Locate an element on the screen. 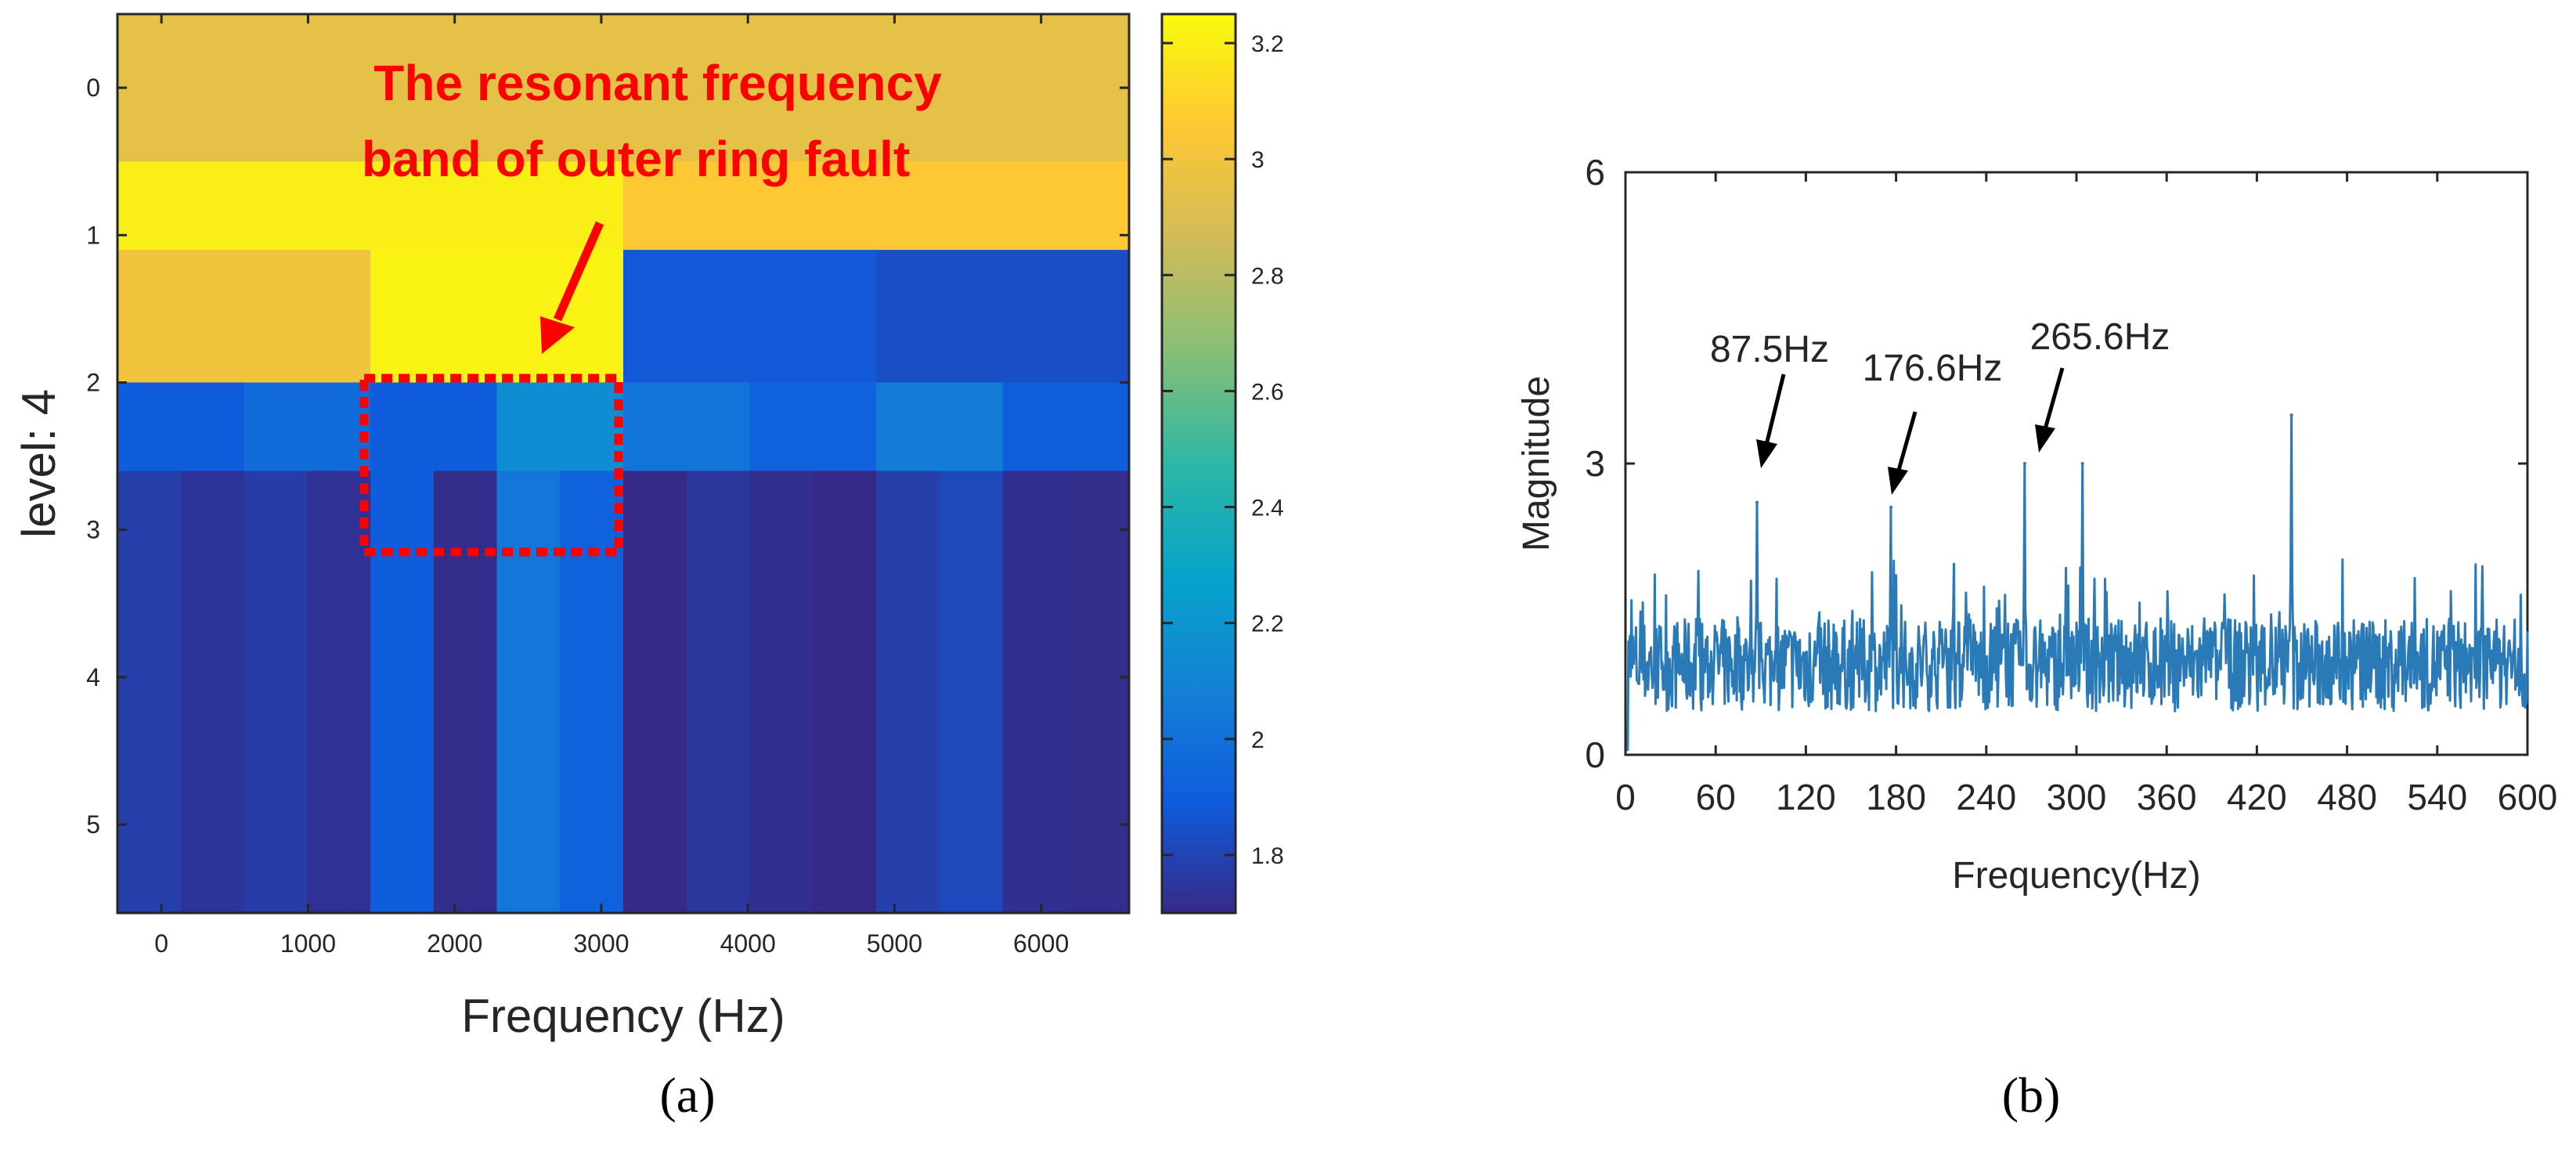  colorbar-tick-label: 1.8 is located at coordinates (1267, 856).